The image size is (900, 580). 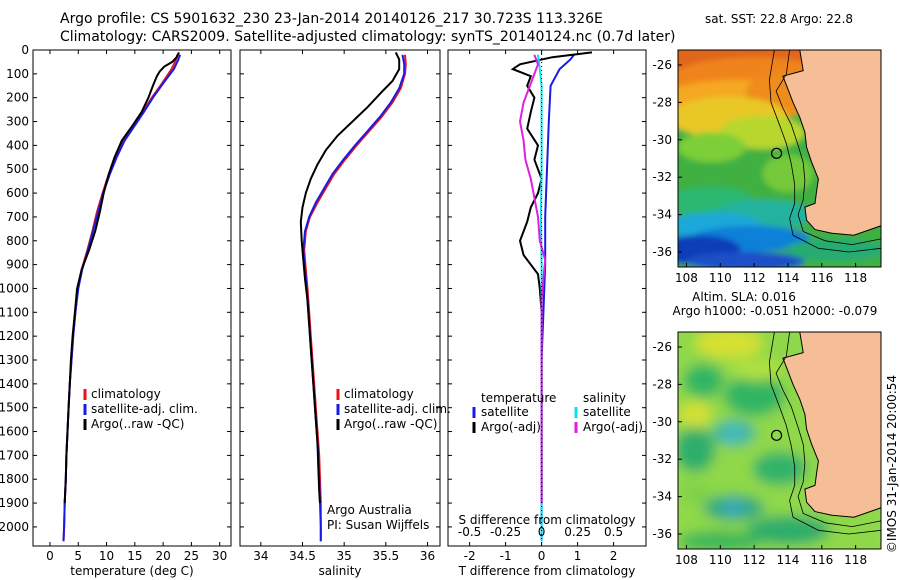 What do you see at coordinates (78, 556) in the screenshot?
I see `x-tick-label: 5` at bounding box center [78, 556].